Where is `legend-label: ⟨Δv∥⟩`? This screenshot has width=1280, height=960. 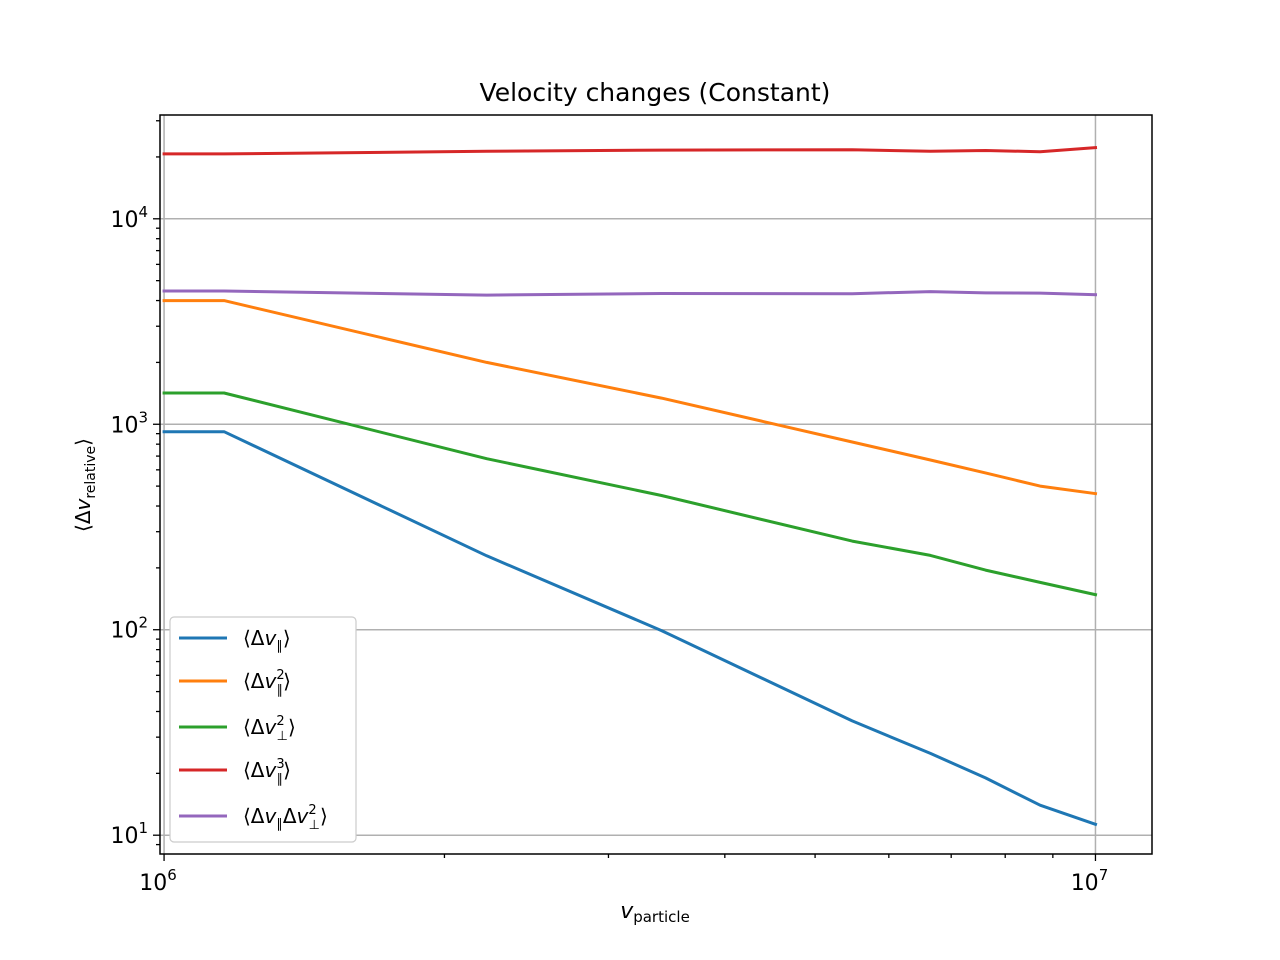 legend-label: ⟨Δv∥⟩ is located at coordinates (267, 640).